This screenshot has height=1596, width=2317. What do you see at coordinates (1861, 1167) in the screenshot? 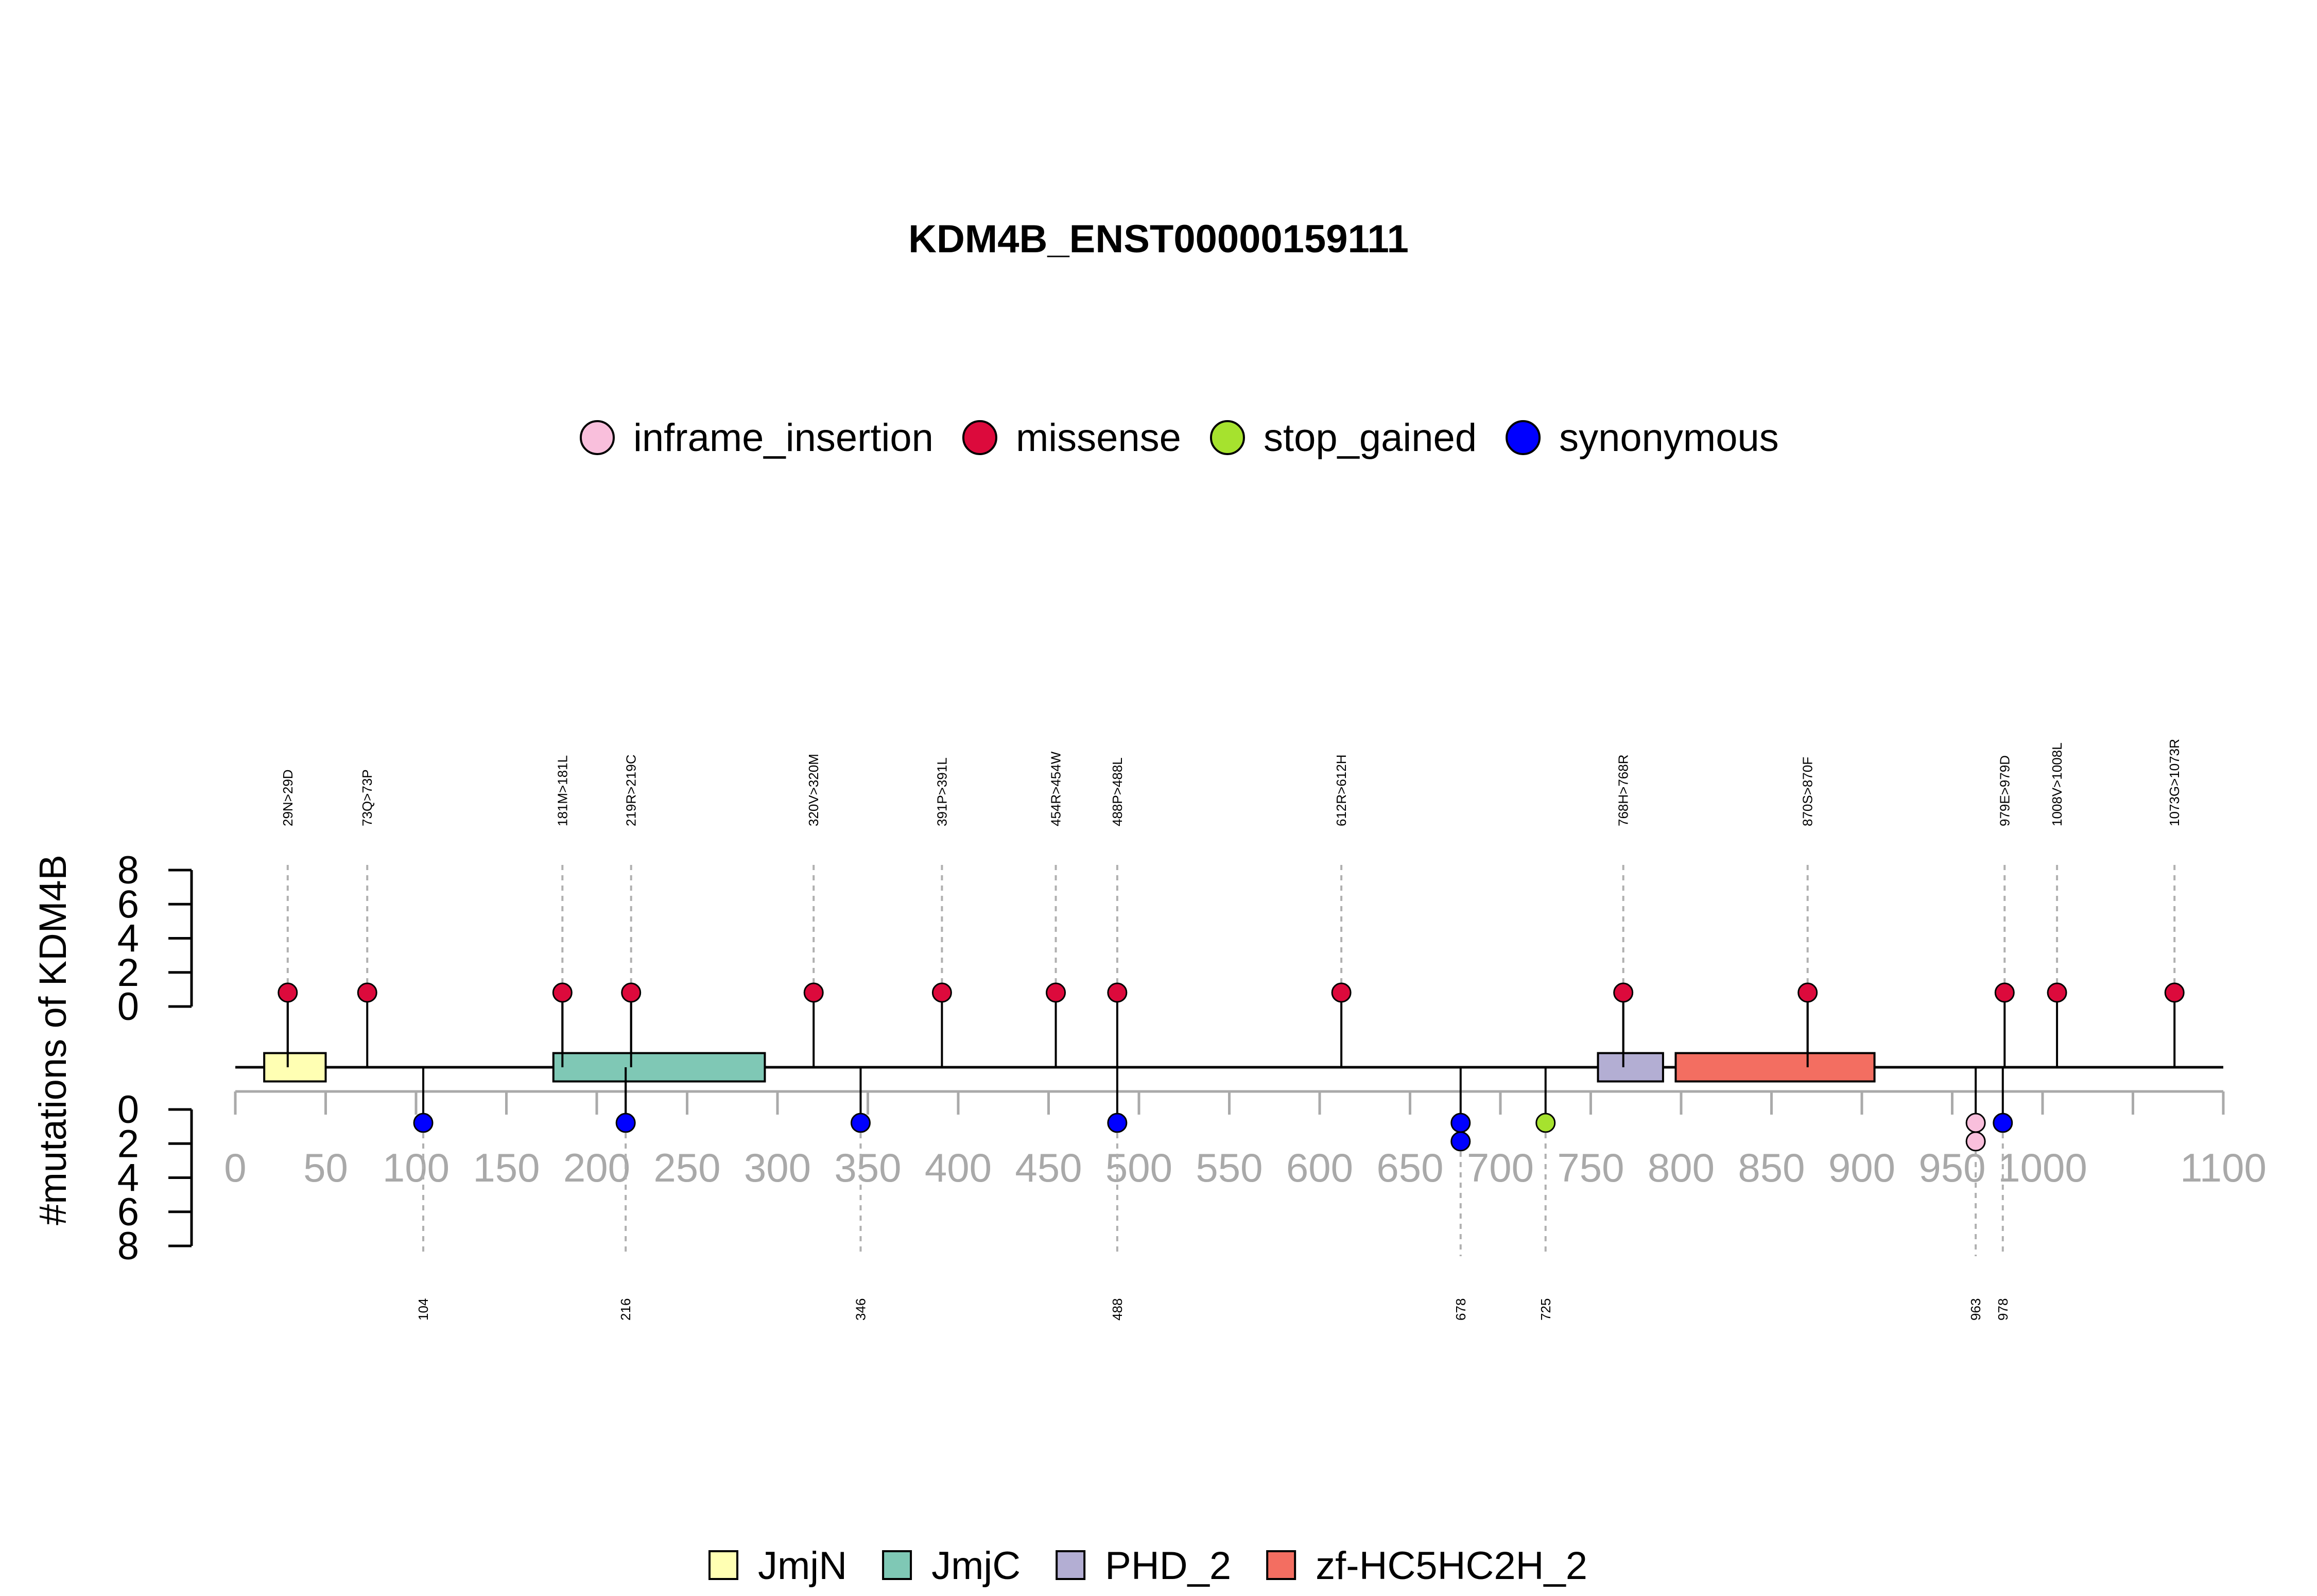
I see `x-axis-tick-label: 900` at bounding box center [1861, 1167].